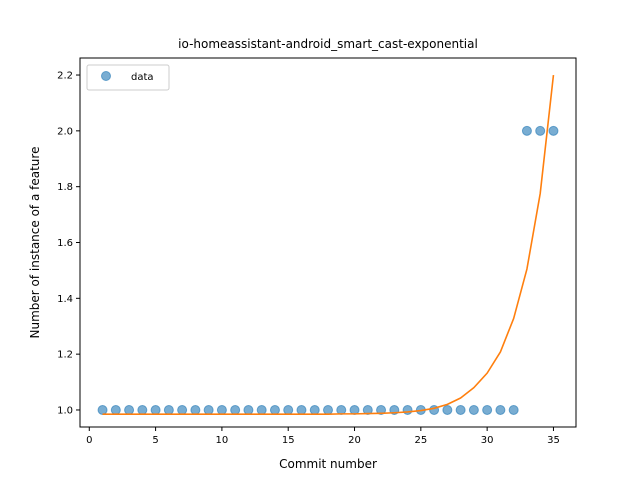  What do you see at coordinates (35, 243) in the screenshot?
I see `y-axis-label: Number of instance of a feature` at bounding box center [35, 243].